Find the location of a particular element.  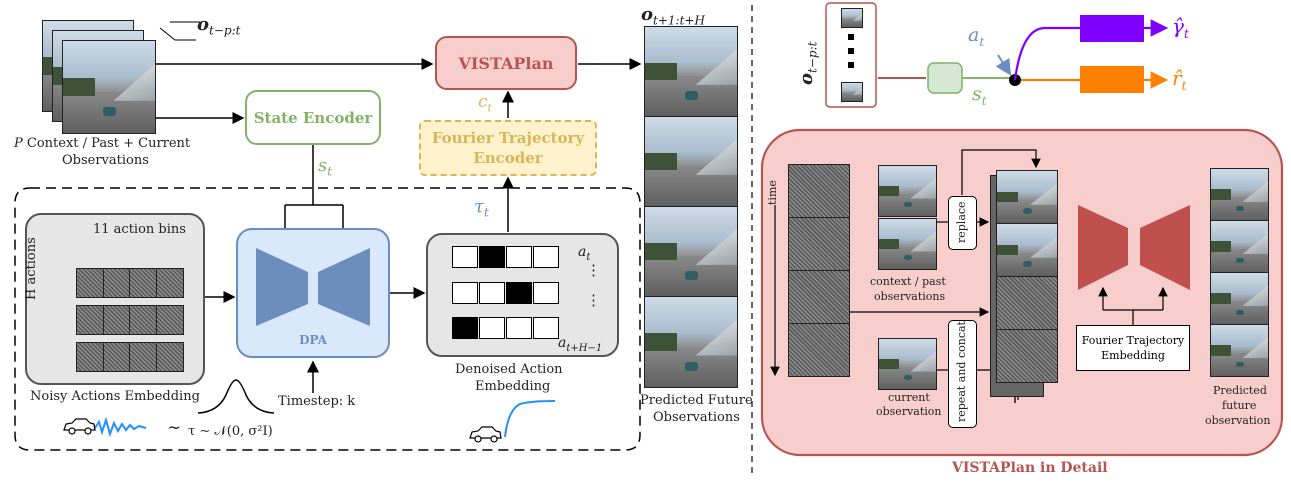

denoised-label-2: Embedding is located at coordinates (513, 386).